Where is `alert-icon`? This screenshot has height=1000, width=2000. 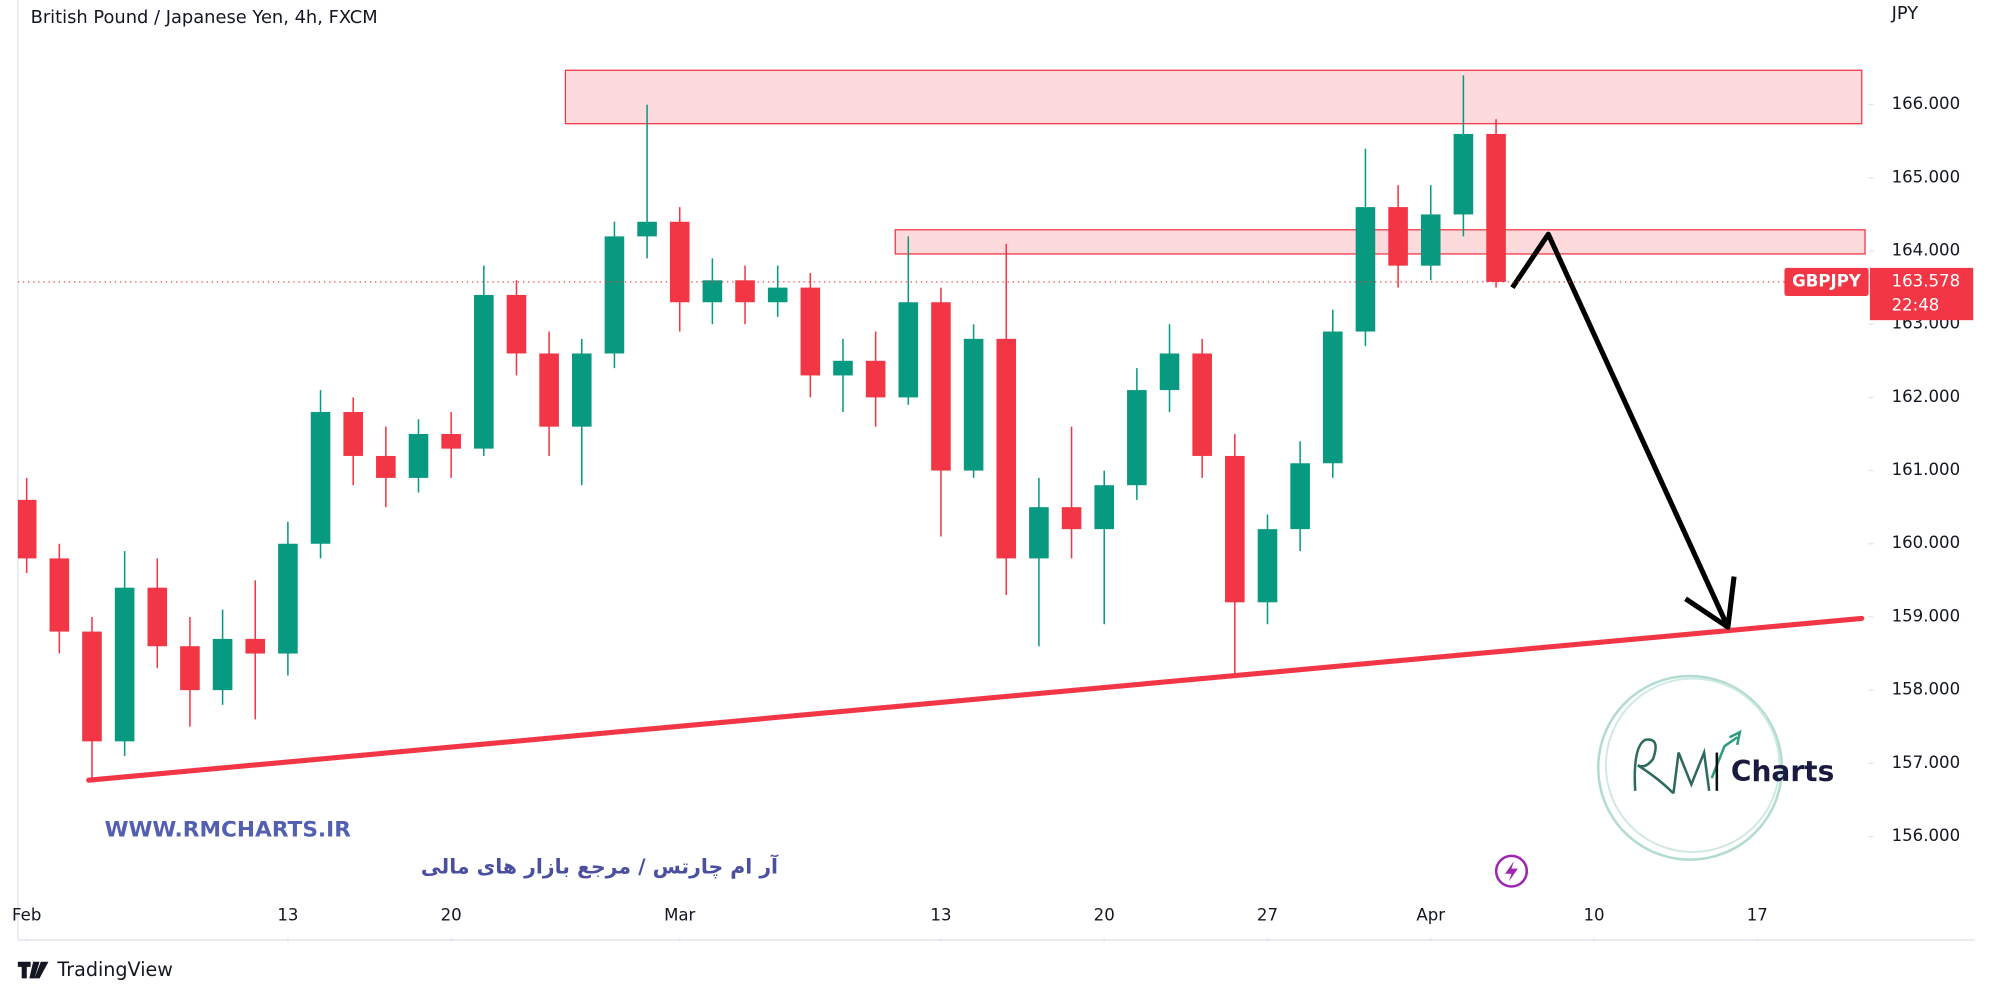 alert-icon is located at coordinates (1511, 871).